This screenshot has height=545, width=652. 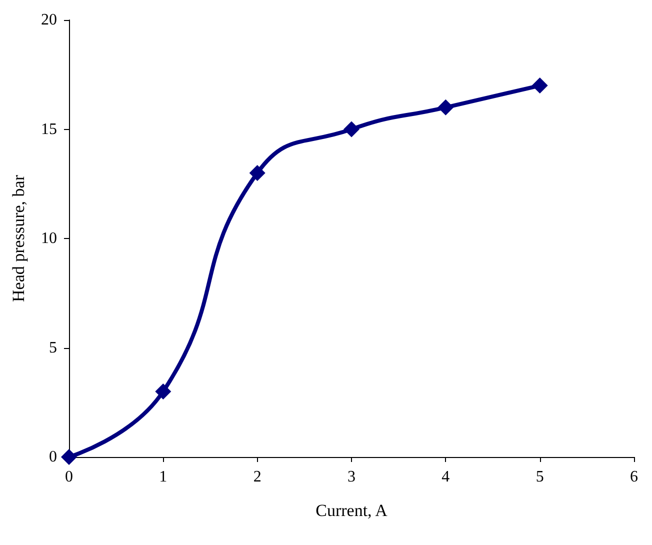 I want to click on x-tick-label: 2, so click(x=257, y=477).